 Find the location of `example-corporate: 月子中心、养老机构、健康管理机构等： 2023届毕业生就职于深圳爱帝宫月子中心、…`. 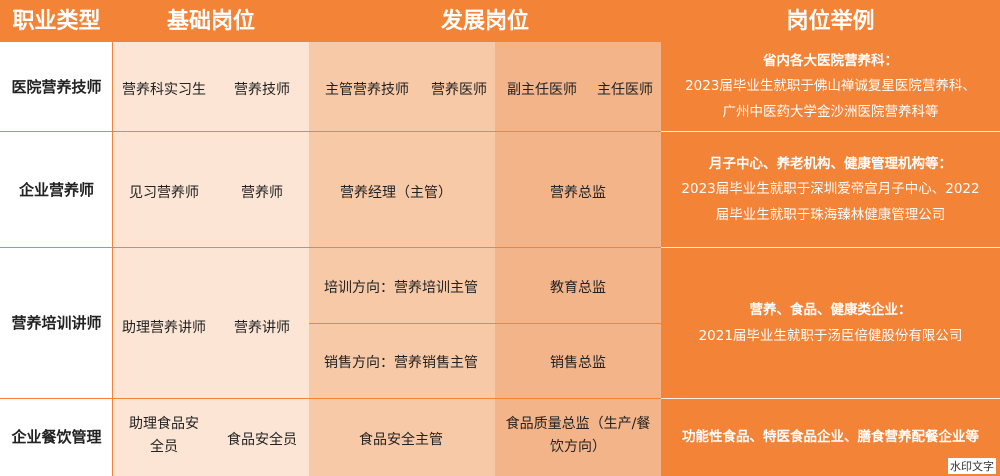

example-corporate: 月子中心、养老机构、健康管理机构等： 2023届毕业生就职于深圳爱帝宫月子中心、… is located at coordinates (830, 190).